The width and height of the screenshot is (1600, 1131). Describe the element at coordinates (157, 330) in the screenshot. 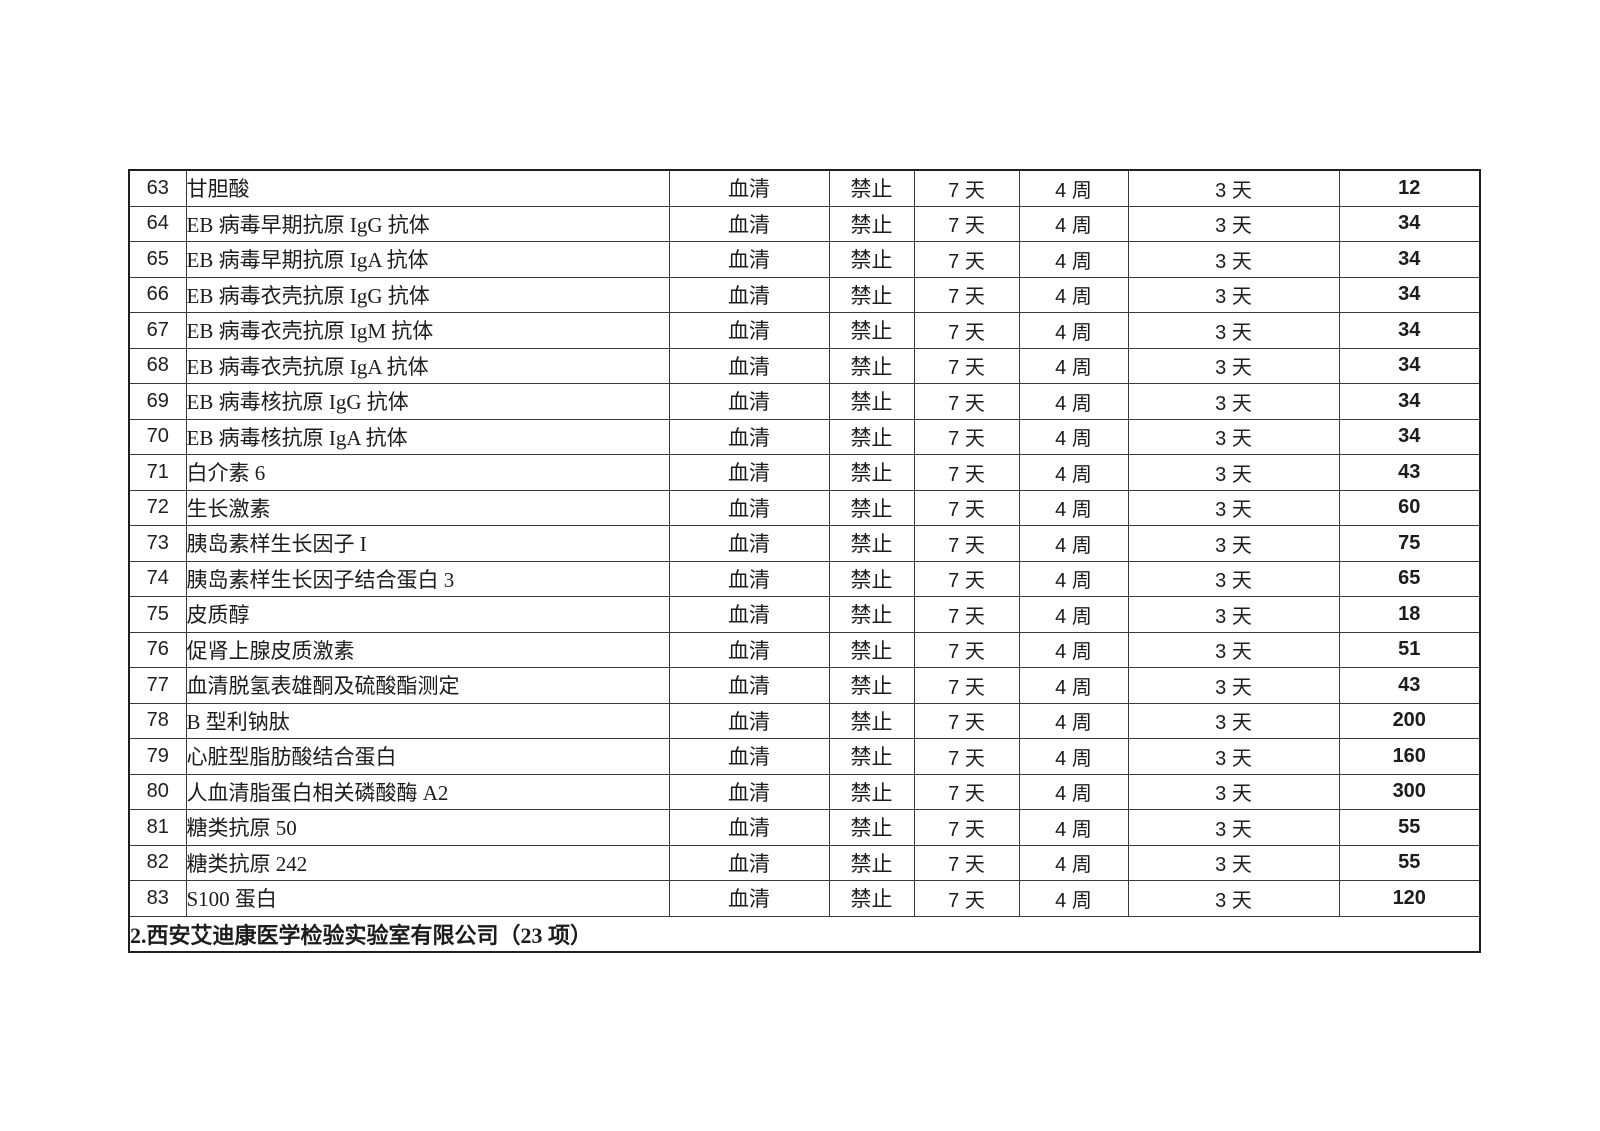

I see `row-number-cell: 67` at that location.